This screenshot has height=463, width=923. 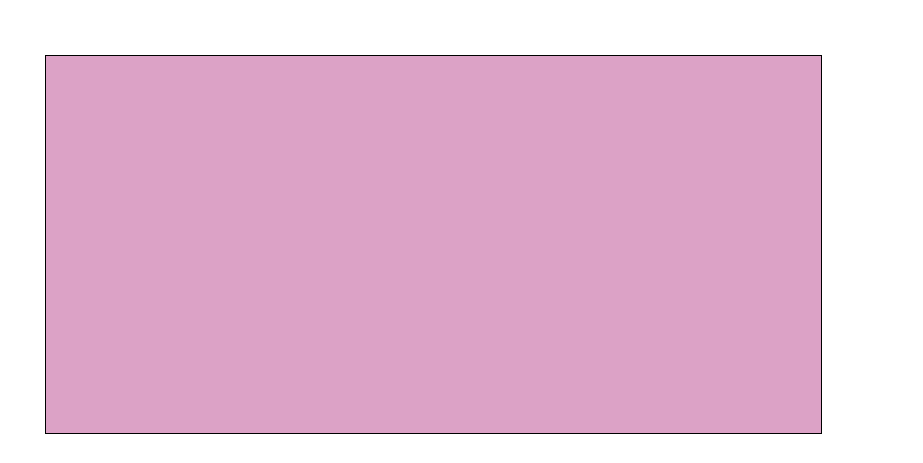 What do you see at coordinates (900, 240) in the screenshot?
I see `colorbar-unit-label` at bounding box center [900, 240].